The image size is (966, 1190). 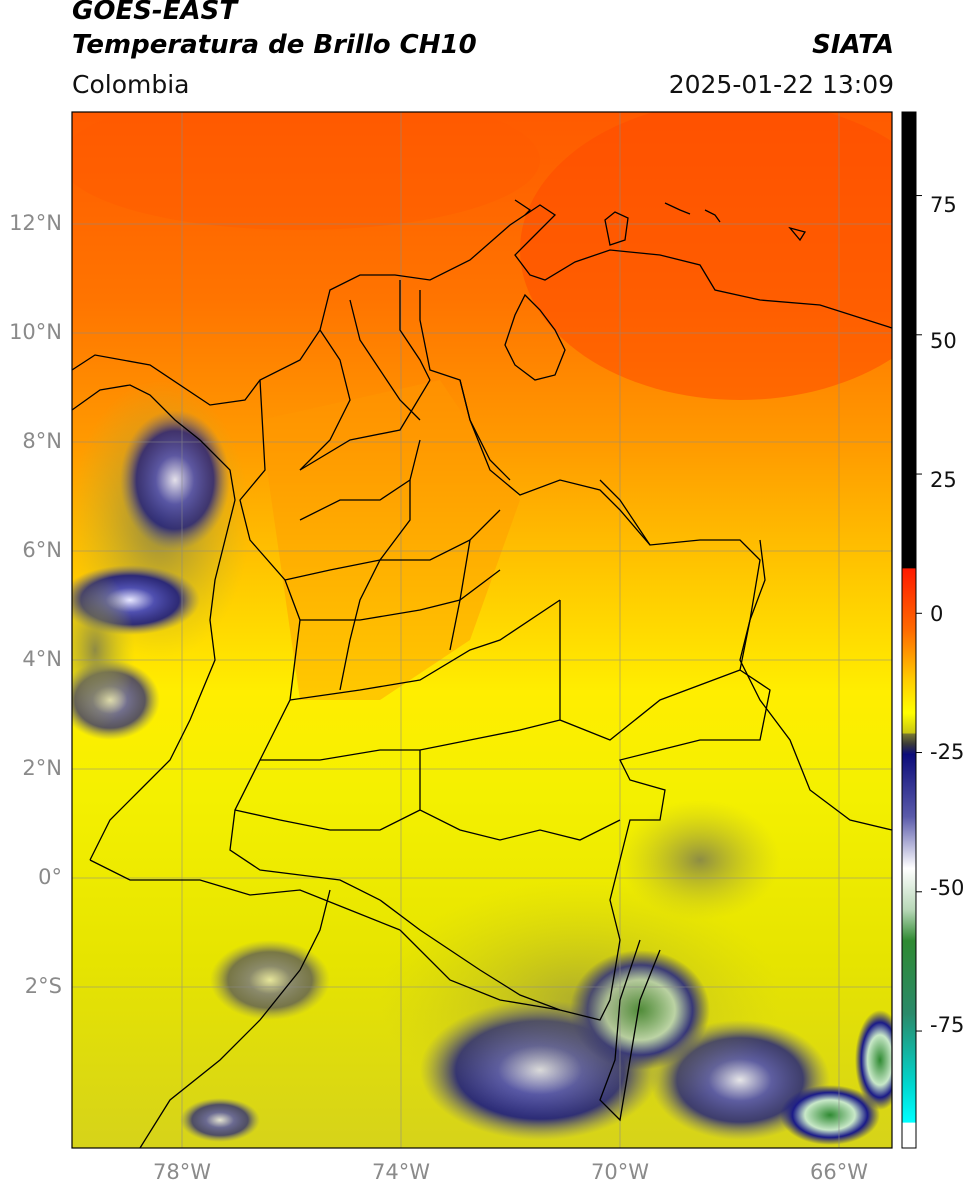 I want to click on datetime-label: 2025-01-22 13:09, so click(x=781, y=84).